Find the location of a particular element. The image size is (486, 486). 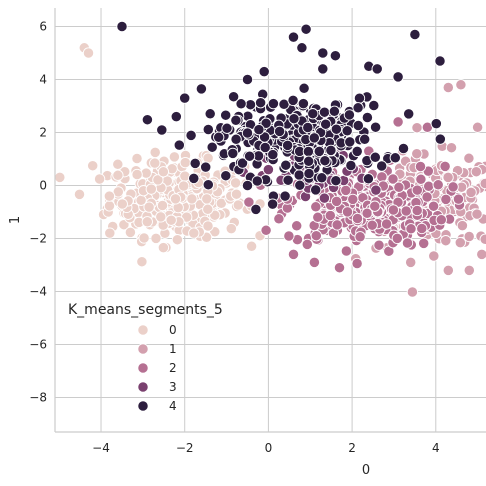

y-axis-label: 1 is located at coordinates (15, 220).